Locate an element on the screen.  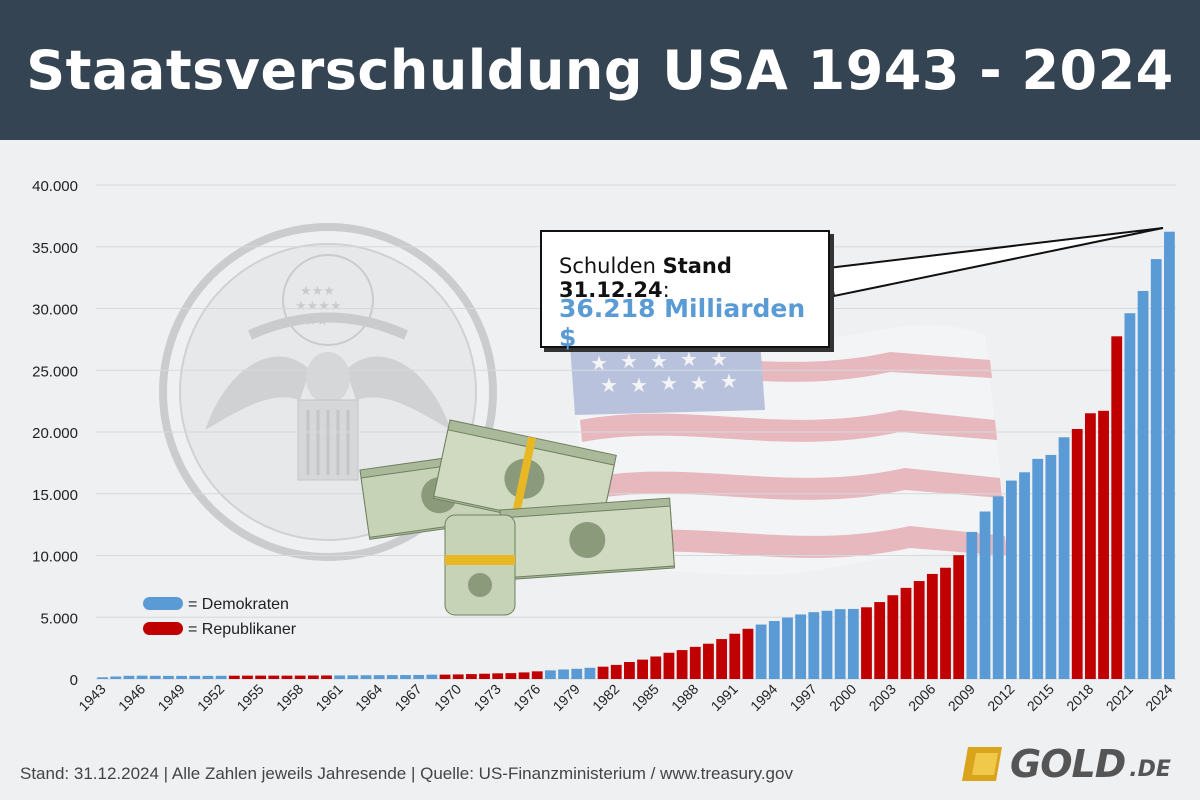
bar-1994 is located at coordinates (774, 650).